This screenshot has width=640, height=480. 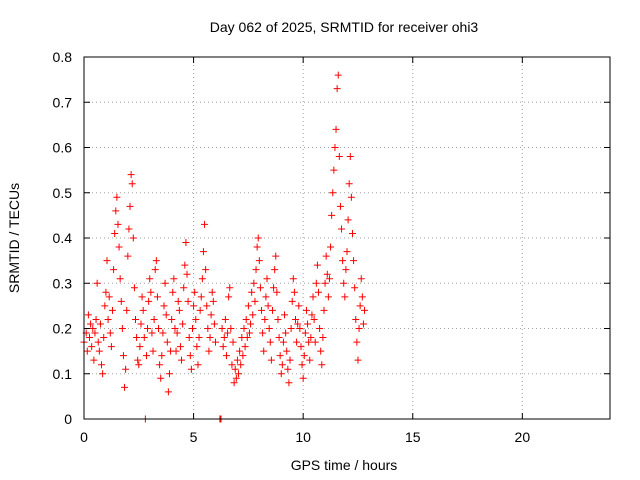 I want to click on y-tick-label: 0.4, so click(x=63, y=238).